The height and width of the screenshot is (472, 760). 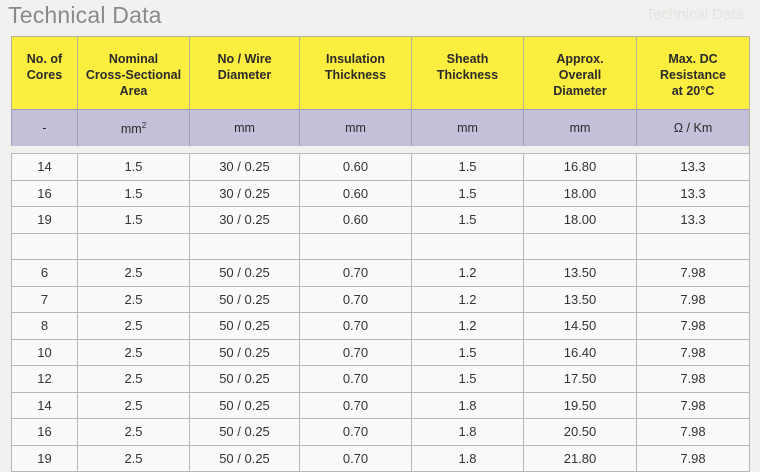 I want to click on table-cell: 10, so click(x=44, y=352).